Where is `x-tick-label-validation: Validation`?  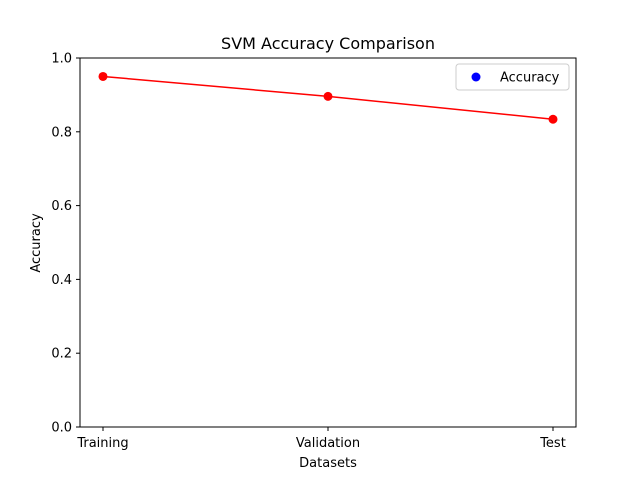
x-tick-label-validation: Validation is located at coordinates (328, 443).